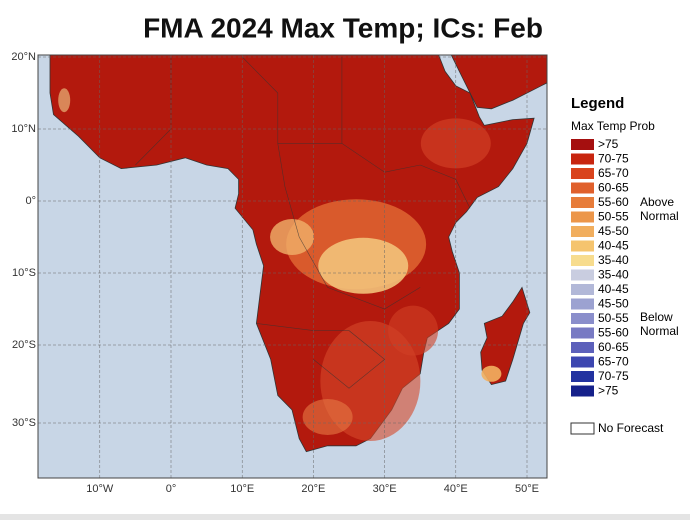 The height and width of the screenshot is (520, 690). What do you see at coordinates (498, 82) in the screenshot?
I see `arabia` at bounding box center [498, 82].